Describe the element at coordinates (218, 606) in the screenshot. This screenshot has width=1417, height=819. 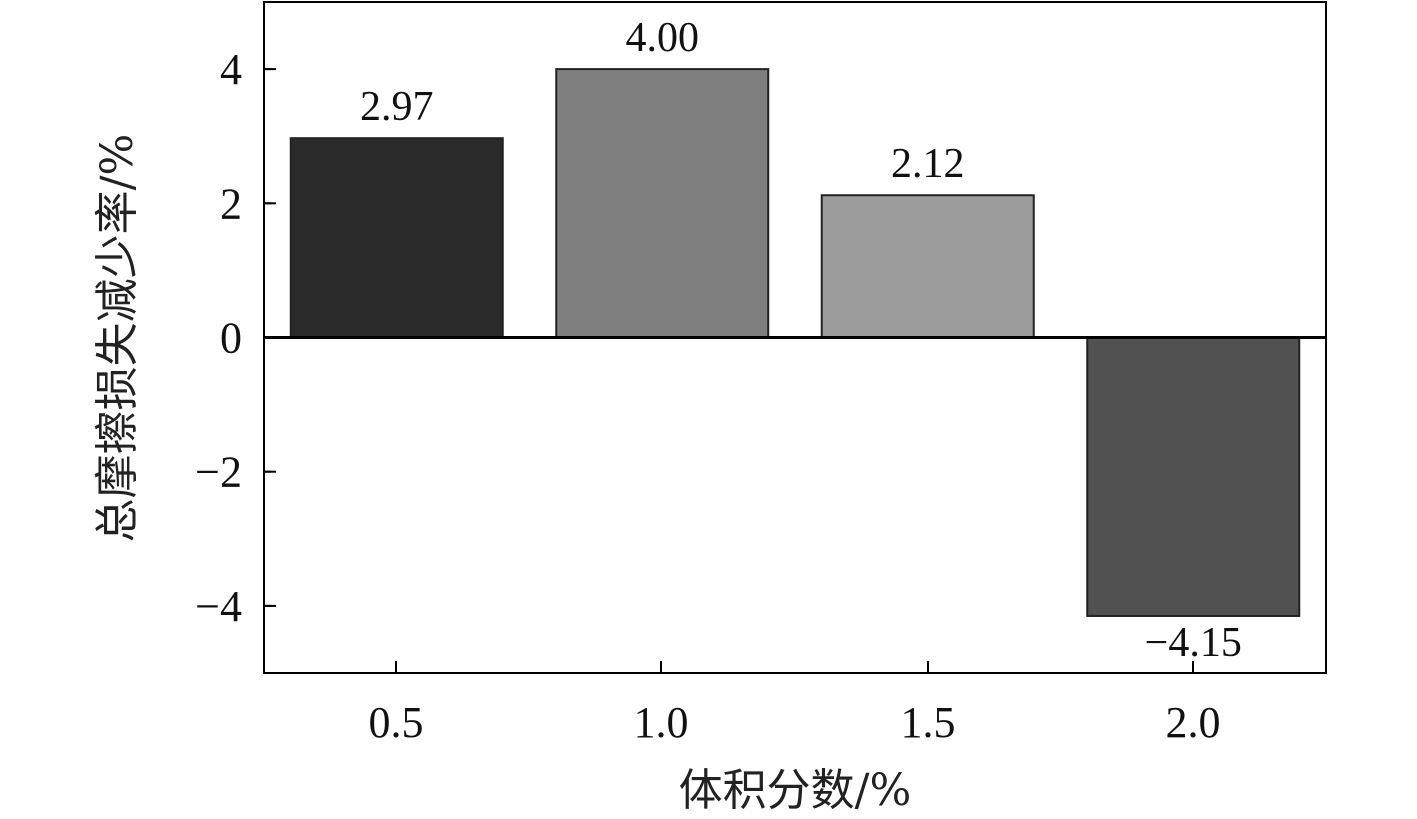
I see `y-tick-label: −4` at that location.